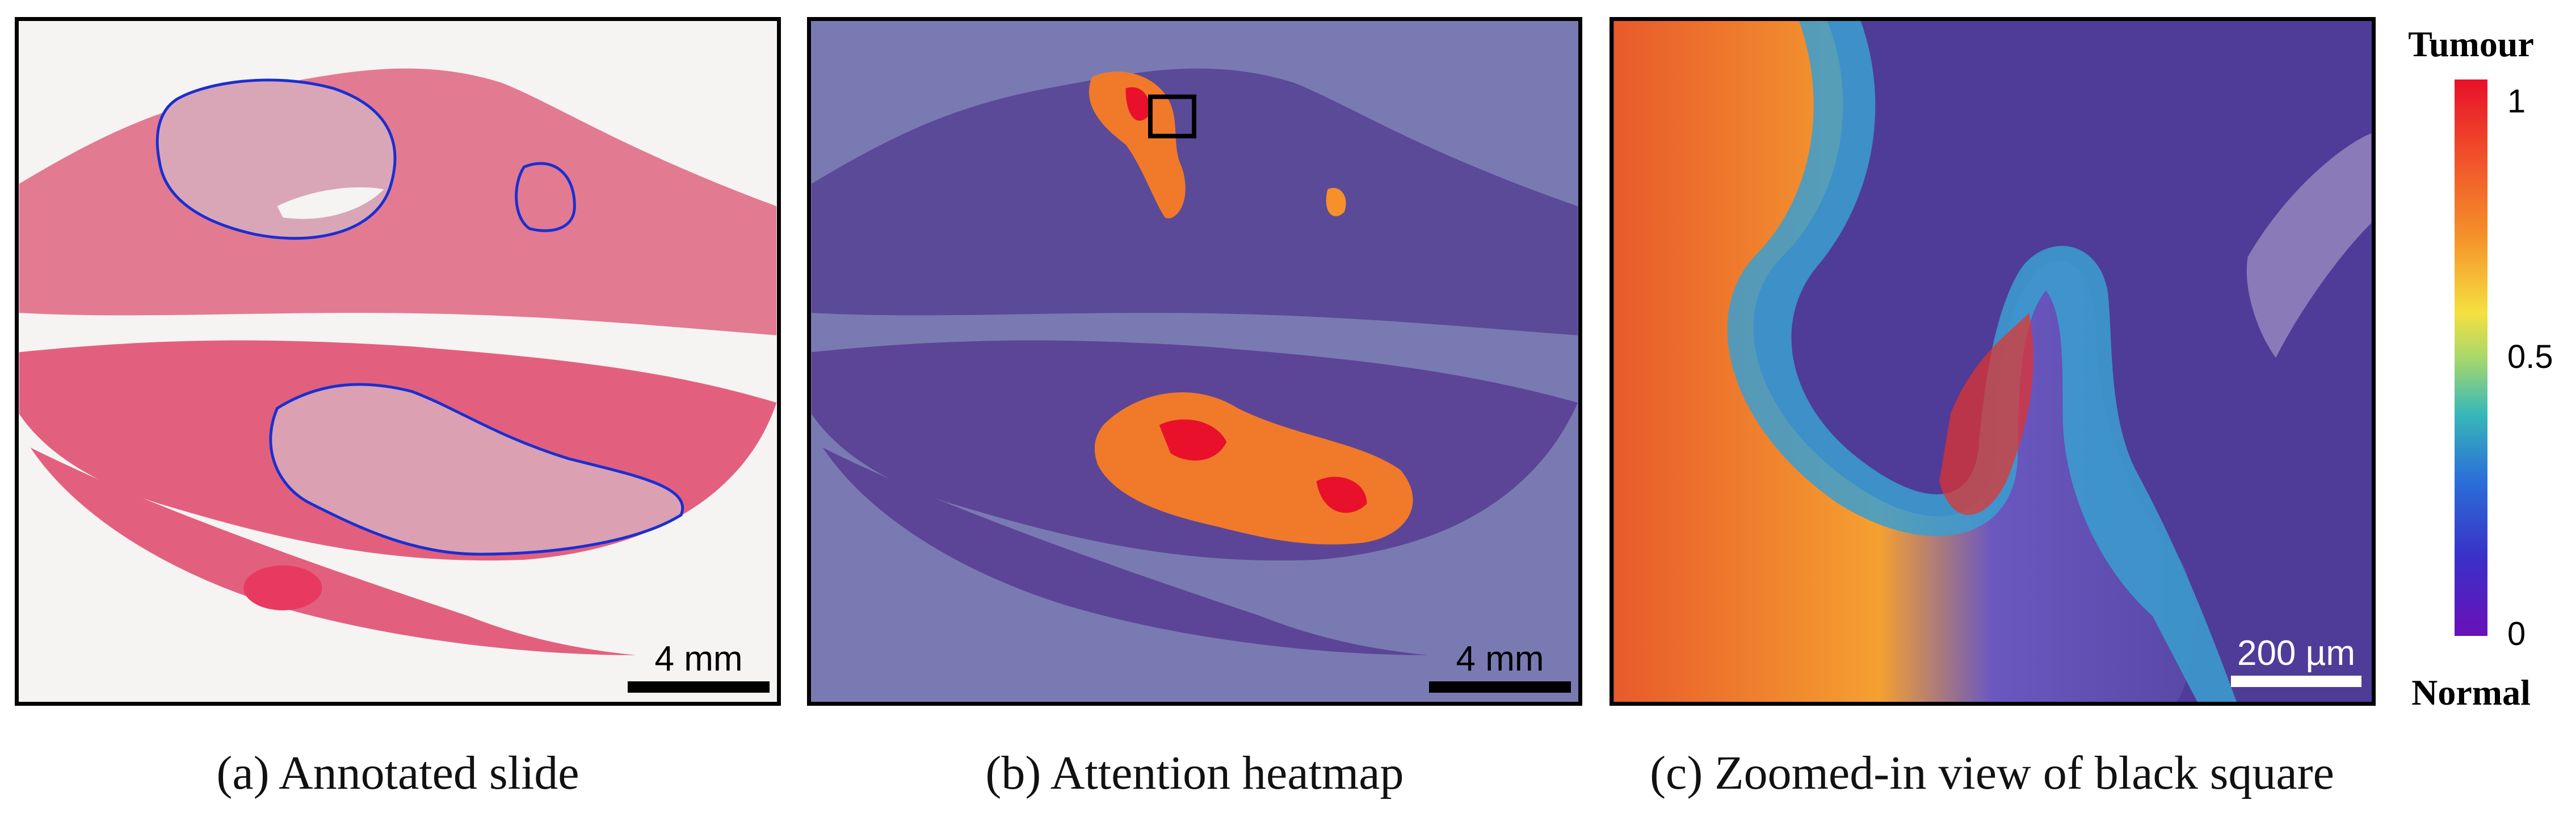  What do you see at coordinates (2516, 101) in the screenshot?
I see `colorbar-tick-1: 1` at bounding box center [2516, 101].